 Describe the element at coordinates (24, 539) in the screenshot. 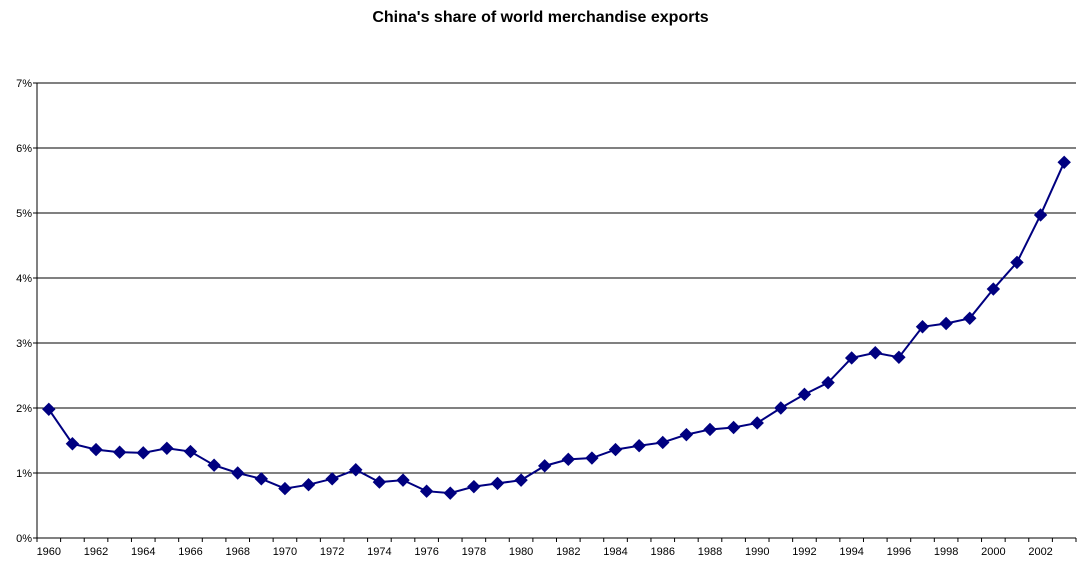

I see `y-tick-label: 0%` at that location.